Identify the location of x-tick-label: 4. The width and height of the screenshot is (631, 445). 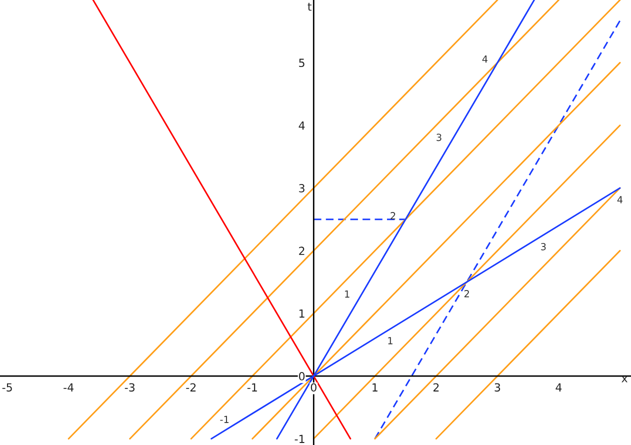
(559, 387).